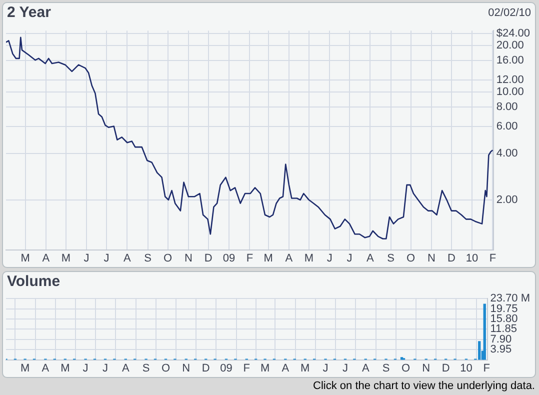 The width and height of the screenshot is (539, 395). What do you see at coordinates (504, 308) in the screenshot?
I see `y-tick-label: 19.75` at bounding box center [504, 308].